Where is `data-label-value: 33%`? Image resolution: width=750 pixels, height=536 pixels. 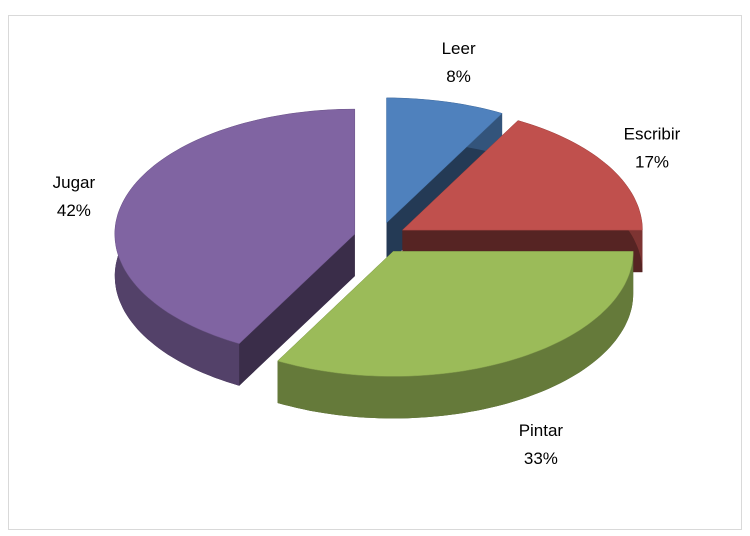 data-label-value: 33% is located at coordinates (541, 458).